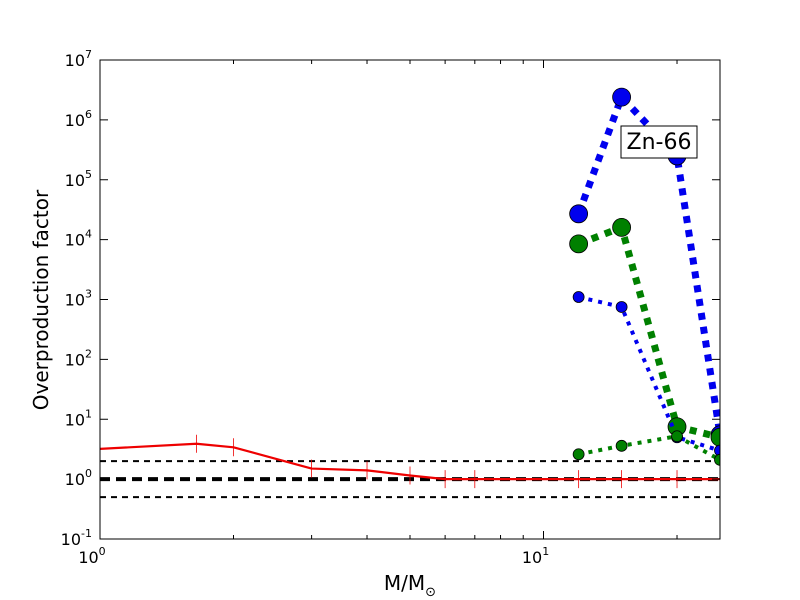 Image resolution: width=800 pixels, height=600 pixels. Describe the element at coordinates (76, 538) in the screenshot. I see `y-tick-label: 10⁻¹` at that location.